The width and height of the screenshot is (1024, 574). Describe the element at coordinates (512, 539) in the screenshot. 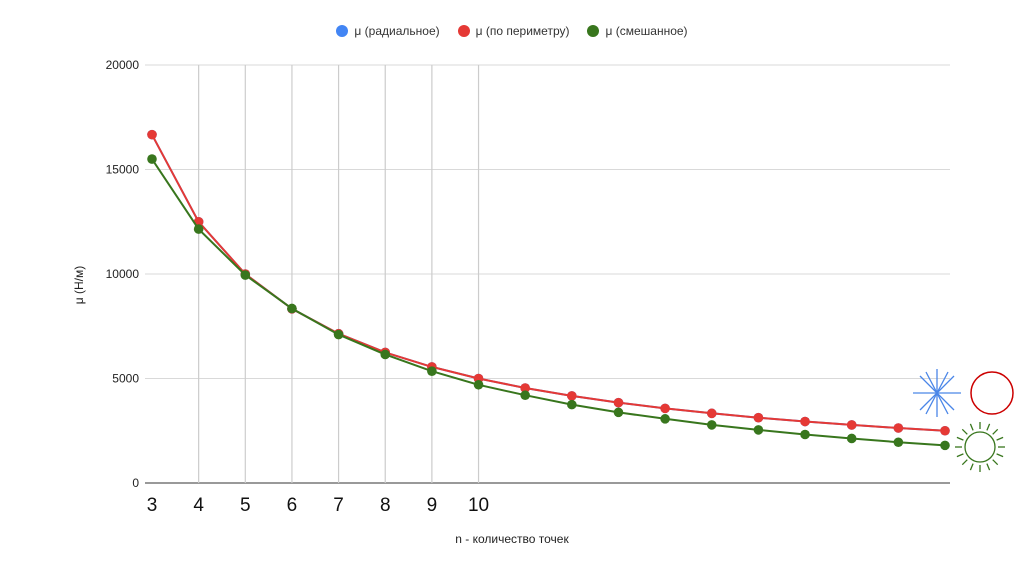

I see `x-axis-label: n - количество точек` at that location.